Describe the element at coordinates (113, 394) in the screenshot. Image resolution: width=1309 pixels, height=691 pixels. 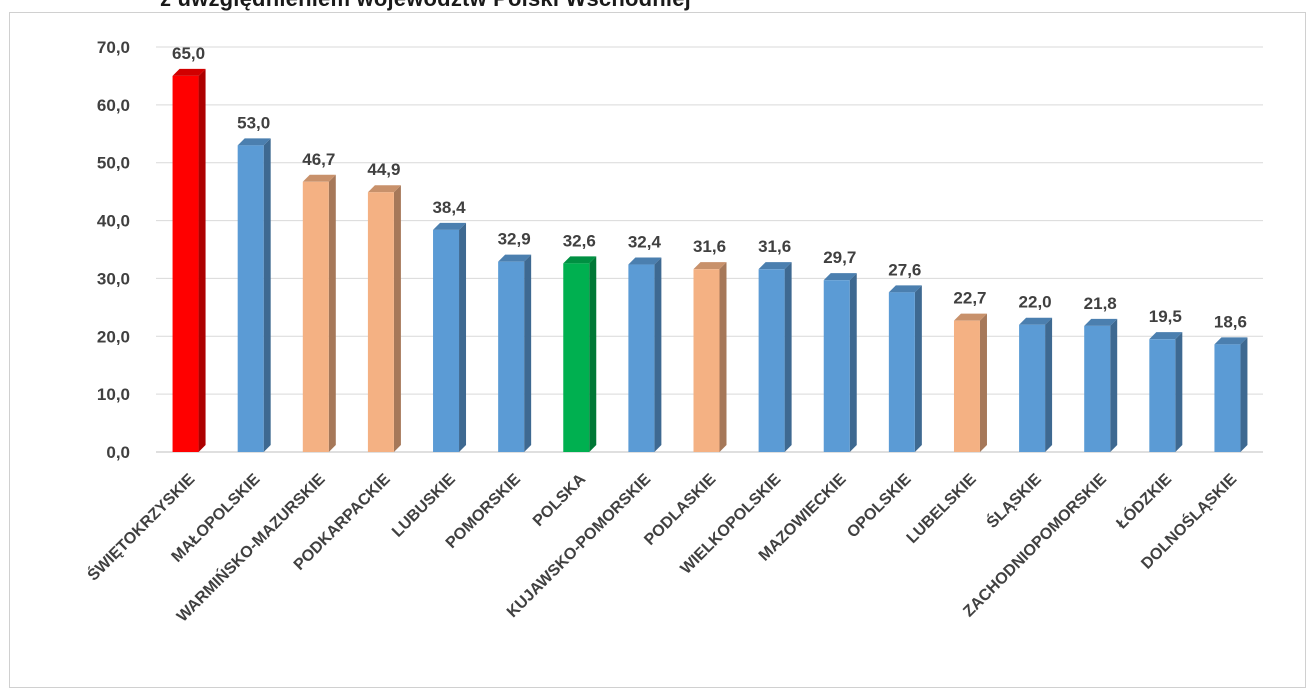
I see `y-tick-label: 10,0` at that location.